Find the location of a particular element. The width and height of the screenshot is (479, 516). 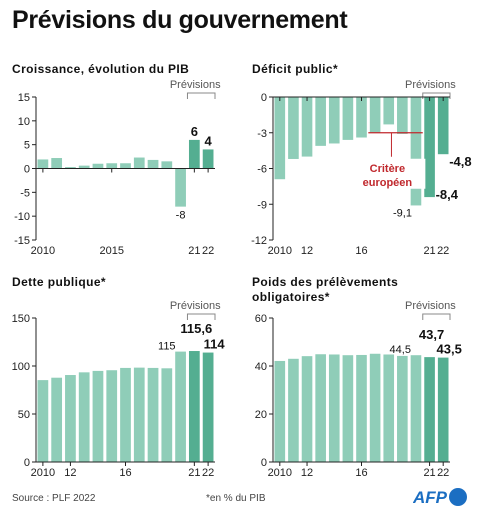

data-label-2022: -4,8 is located at coordinates (460, 161).